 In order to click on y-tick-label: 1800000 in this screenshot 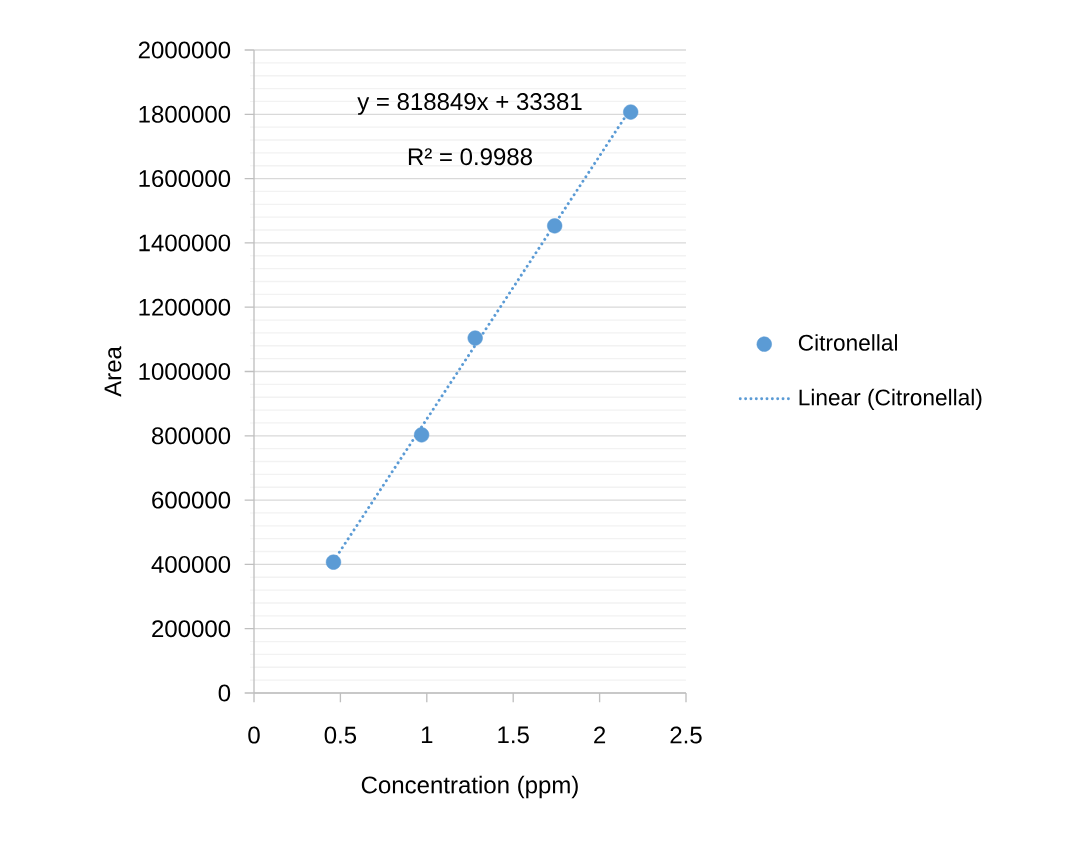, I will do `click(185, 114)`.